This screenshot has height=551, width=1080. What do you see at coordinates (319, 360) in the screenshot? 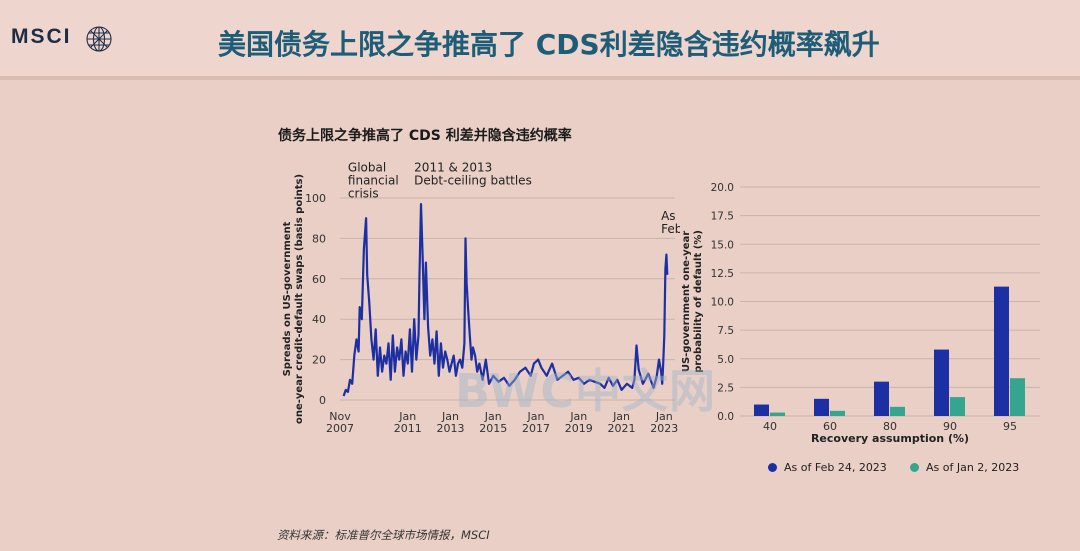
I see `y-tick-label: 20` at bounding box center [319, 360].